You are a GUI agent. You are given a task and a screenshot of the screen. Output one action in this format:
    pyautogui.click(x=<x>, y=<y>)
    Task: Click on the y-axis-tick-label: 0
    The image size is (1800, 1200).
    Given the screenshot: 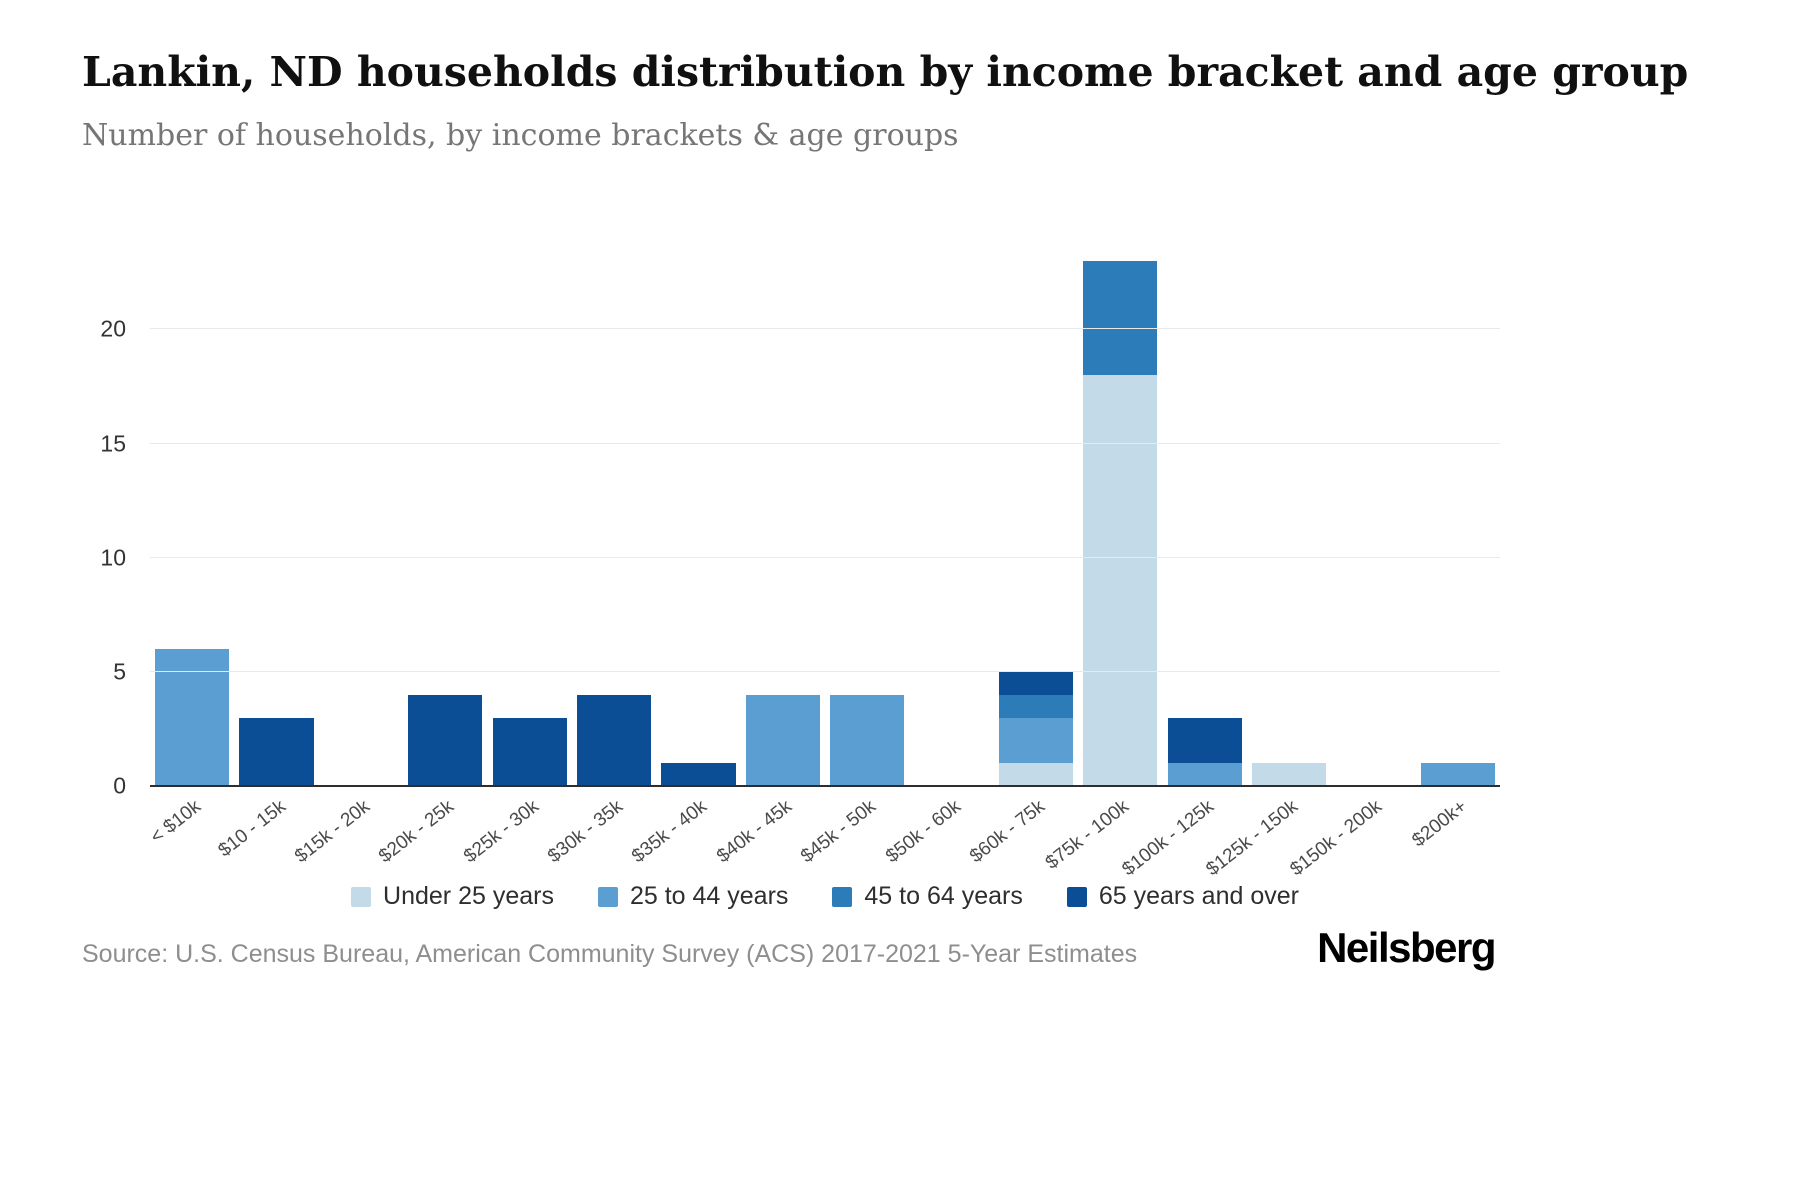 What is the action you would take?
    pyautogui.click(x=119, y=785)
    